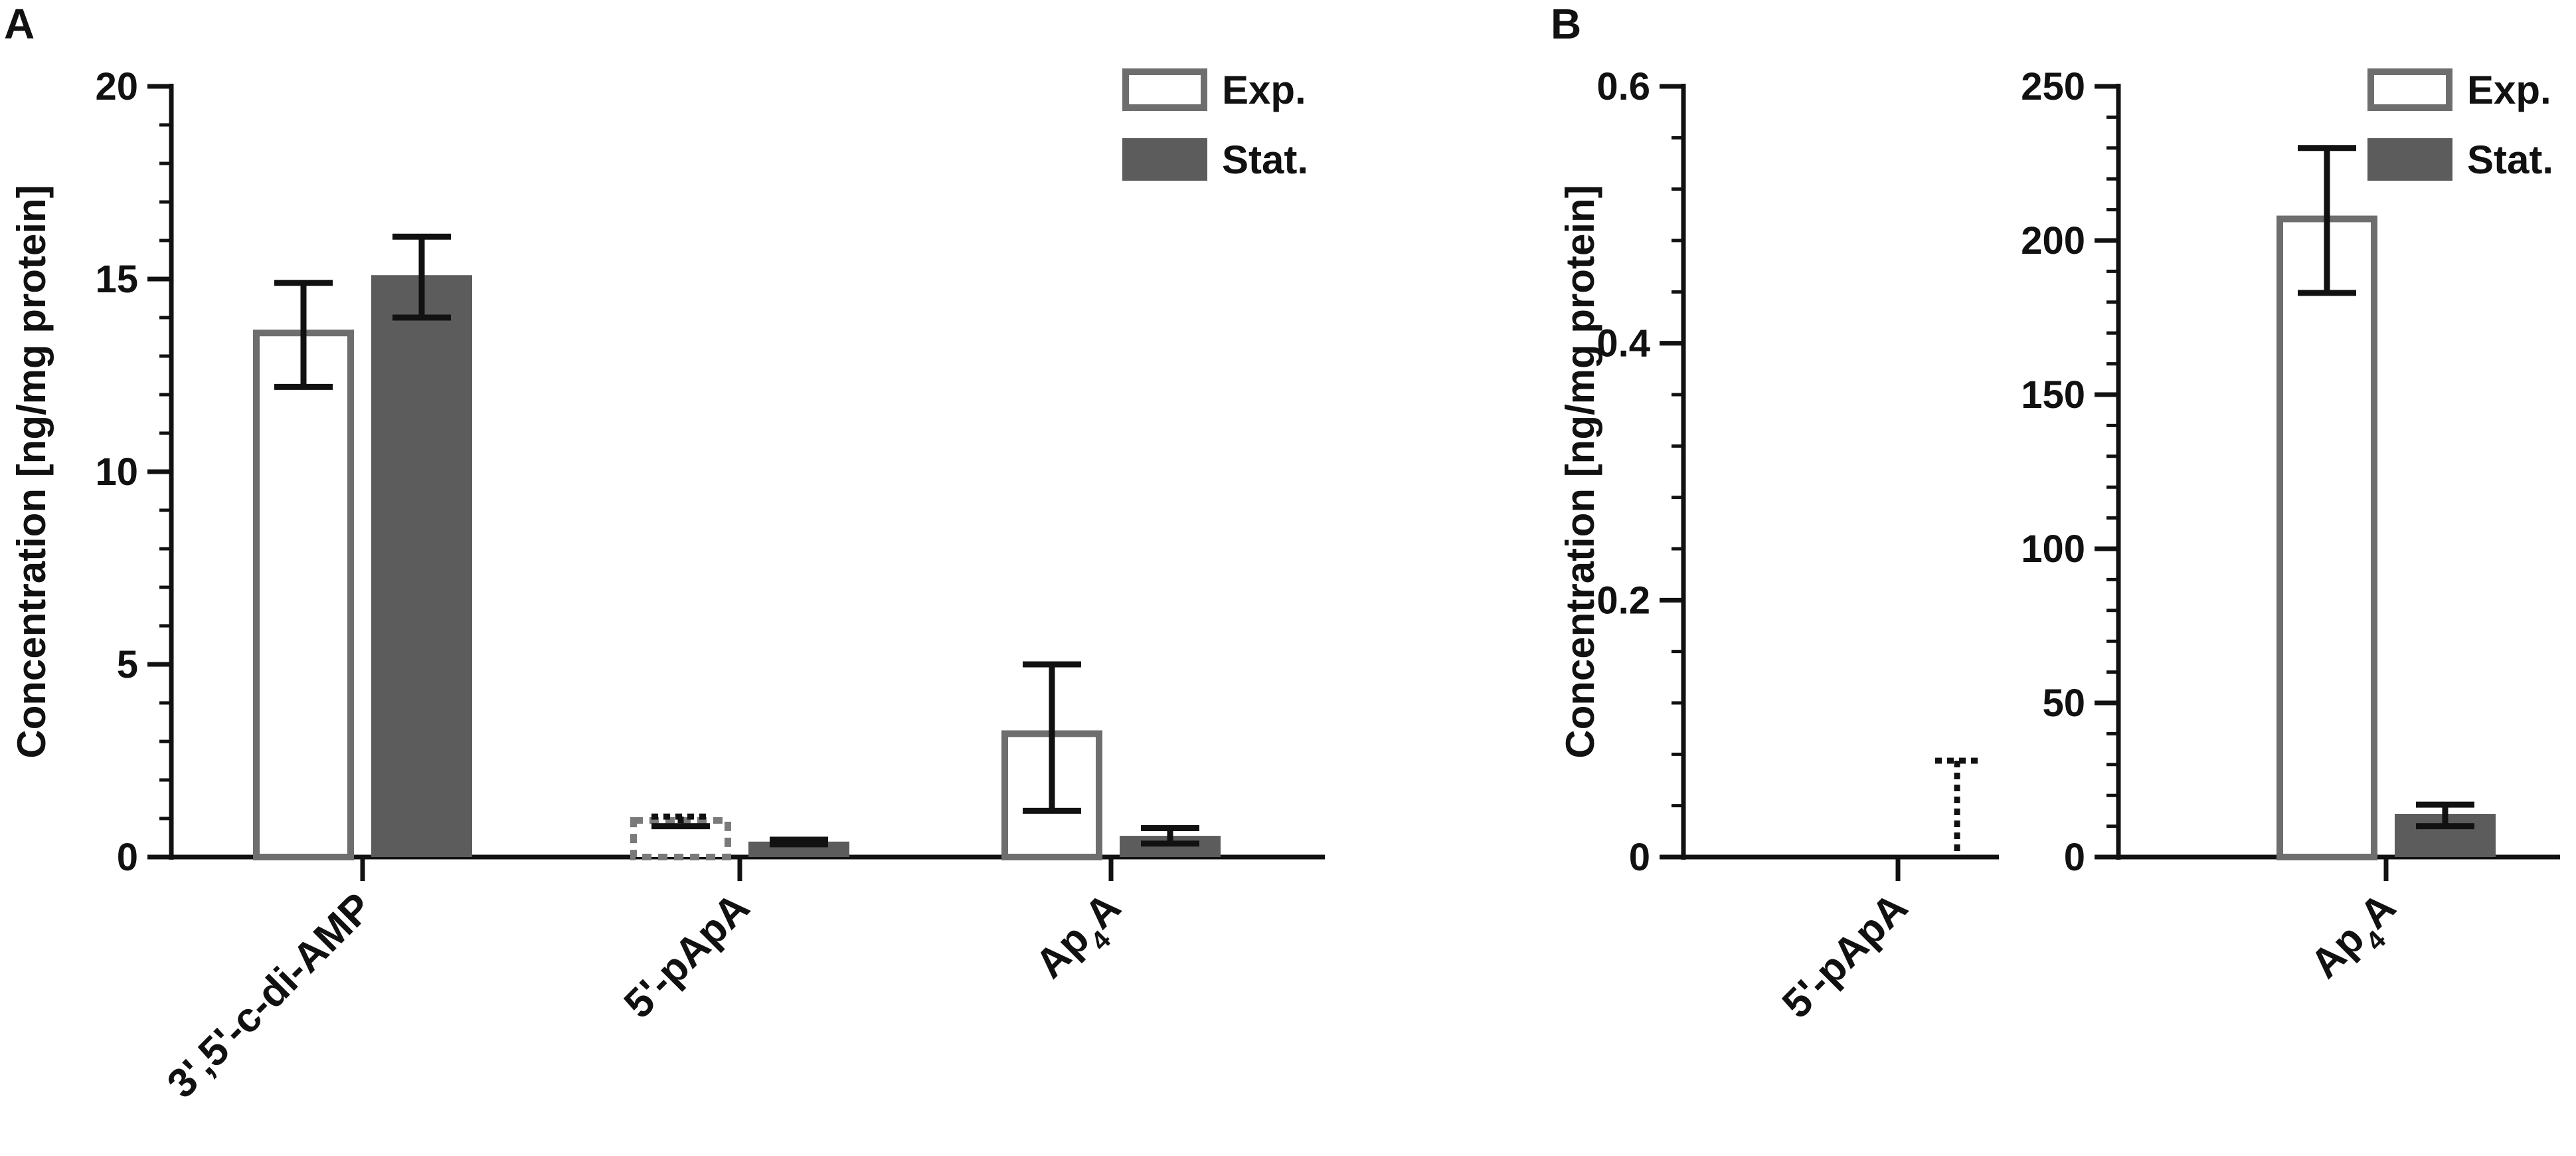  What do you see at coordinates (2053, 86) in the screenshot?
I see `y-tick-label: 250` at bounding box center [2053, 86].